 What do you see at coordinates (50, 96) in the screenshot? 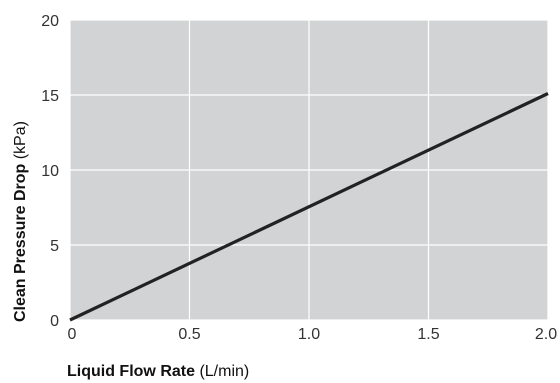
I see `y-tick-label: 15` at bounding box center [50, 96].